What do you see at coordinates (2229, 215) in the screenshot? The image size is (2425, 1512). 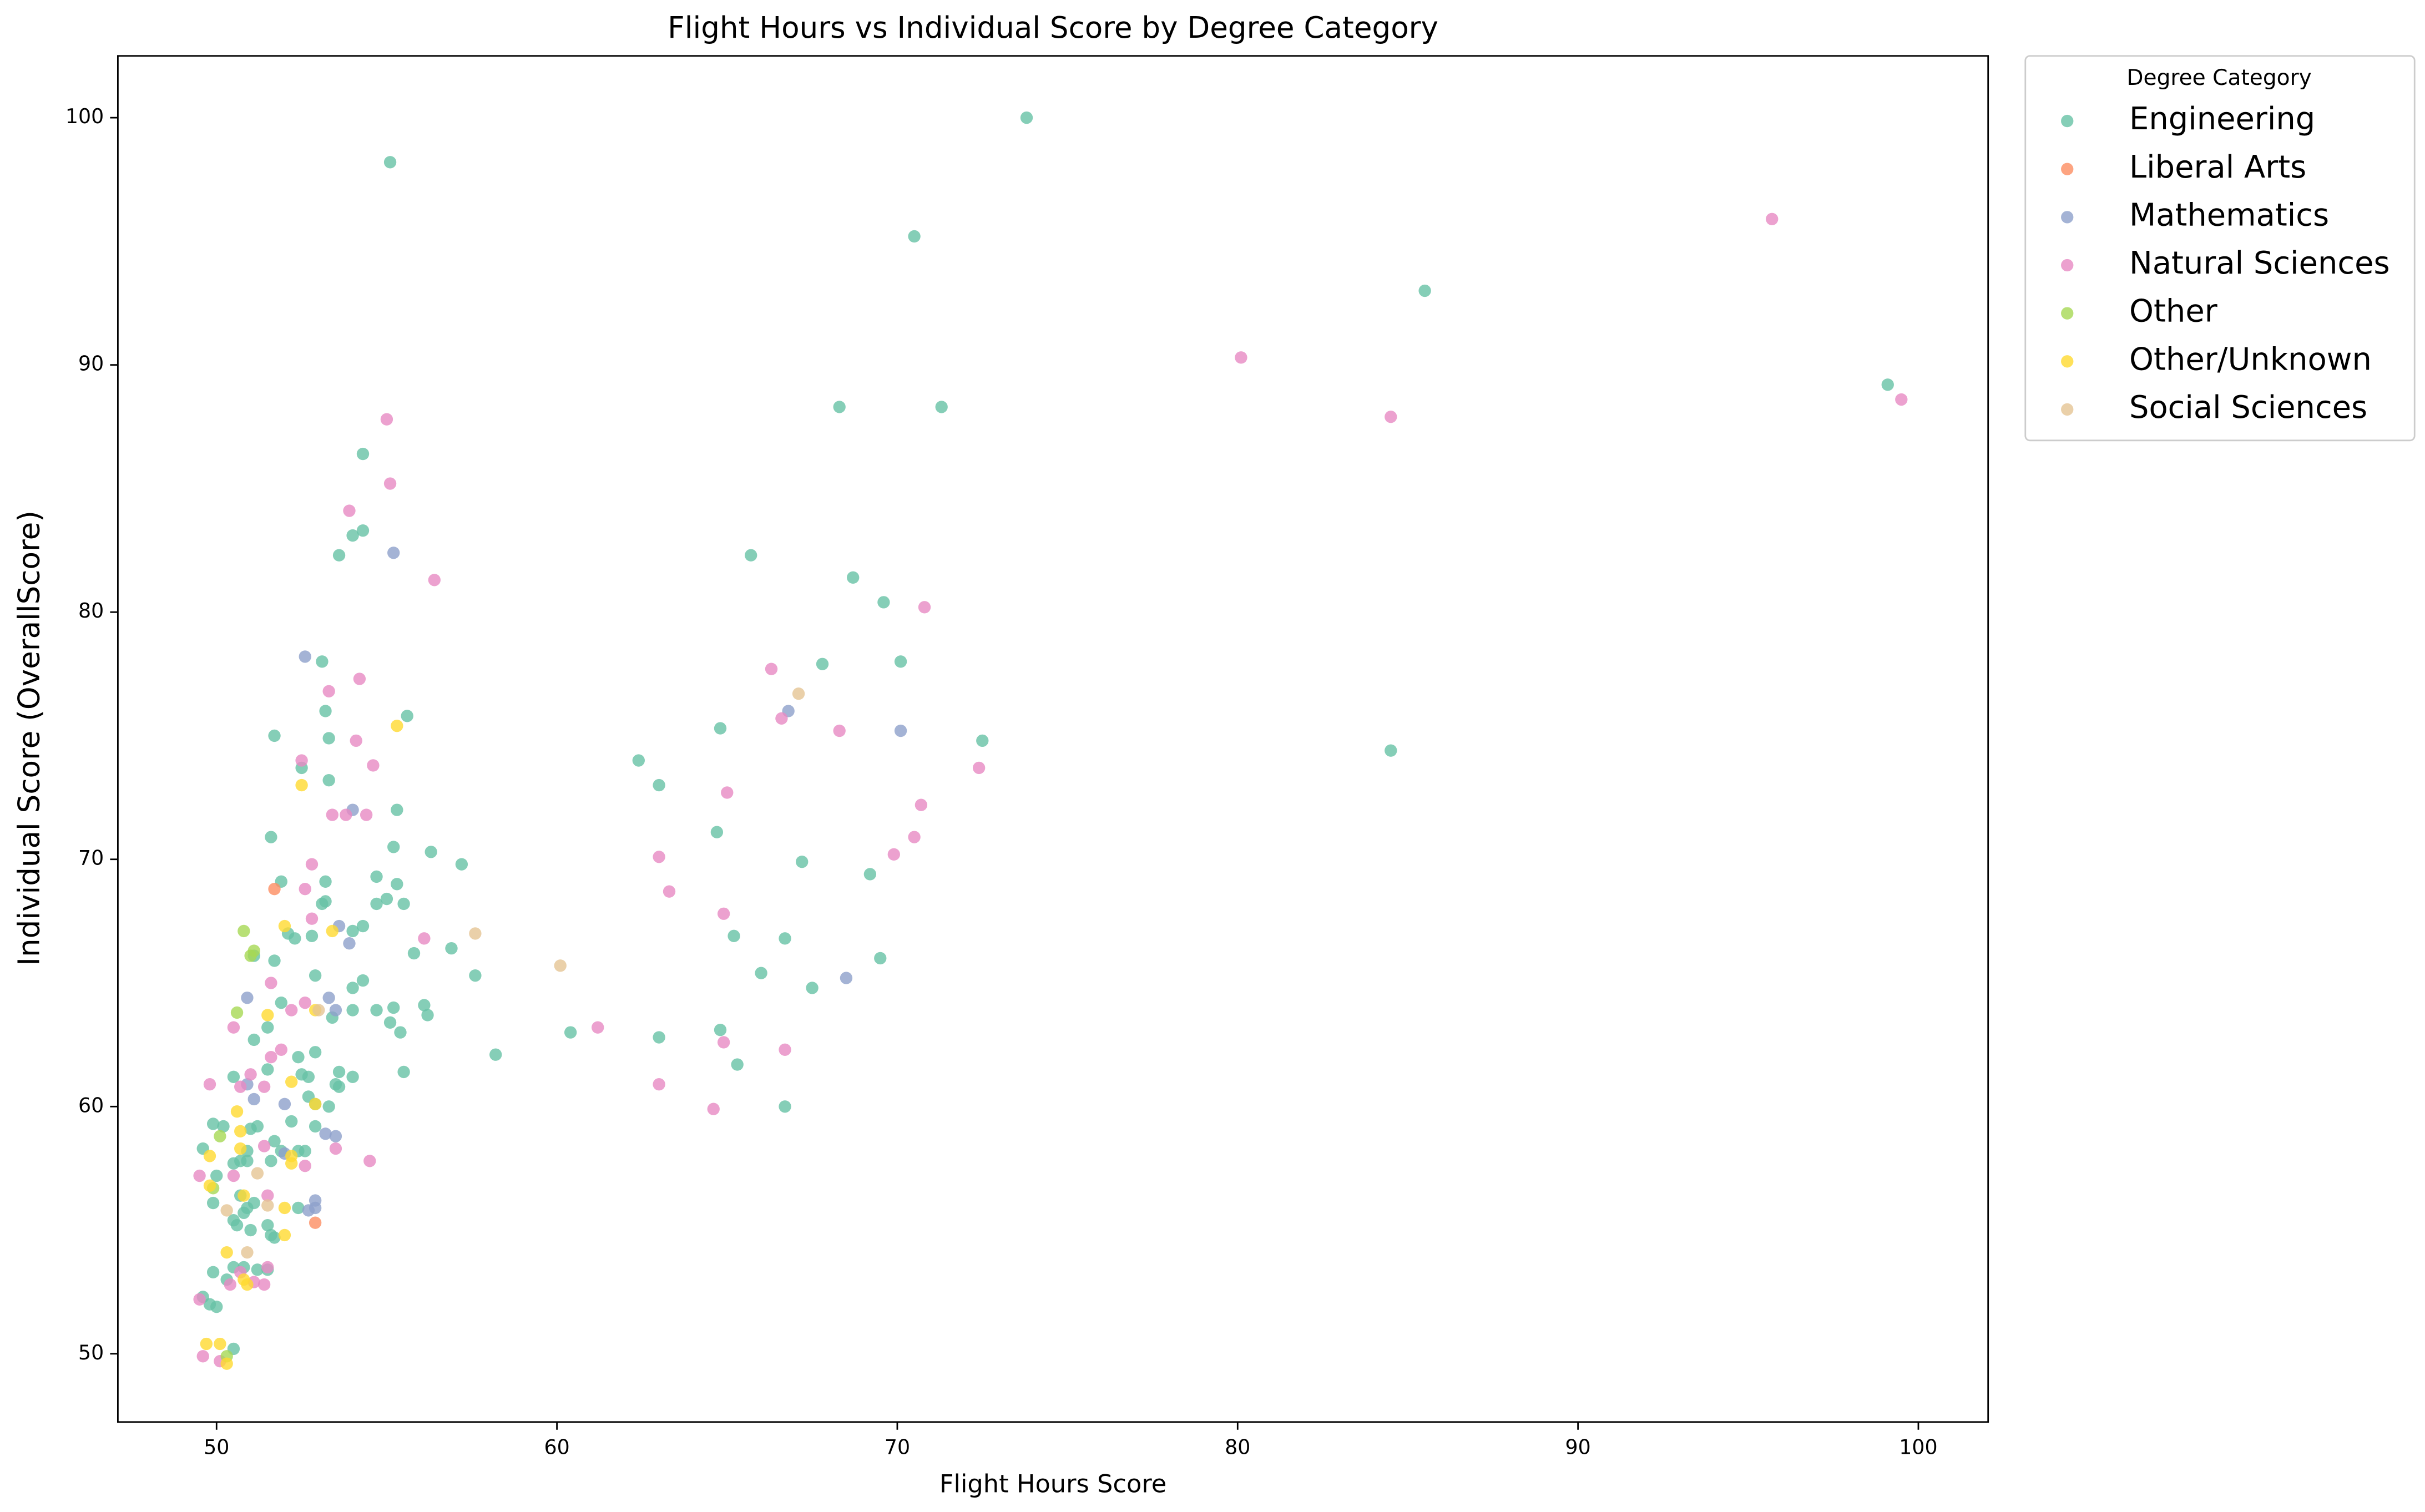 I see `legend-label: Mathematics` at bounding box center [2229, 215].